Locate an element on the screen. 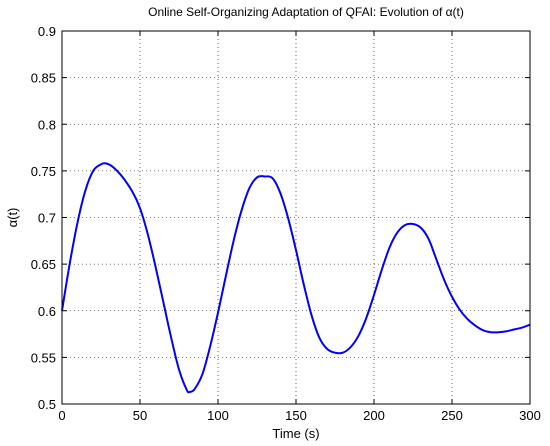 This screenshot has height=446, width=550. y-tick-label: 0.85 is located at coordinates (43, 78).